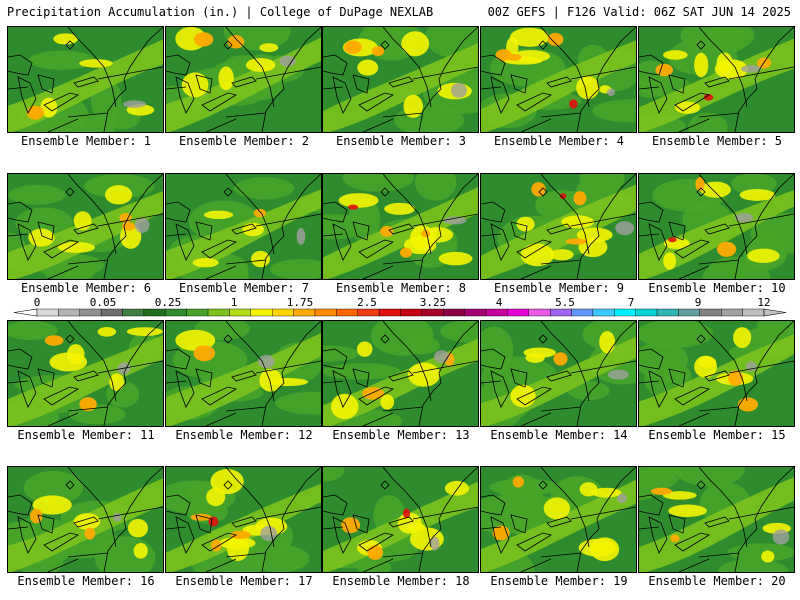 The height and width of the screenshot is (600, 800). I want to click on ensemble-member-label: Ensemble Member: 6, so click(86, 288).